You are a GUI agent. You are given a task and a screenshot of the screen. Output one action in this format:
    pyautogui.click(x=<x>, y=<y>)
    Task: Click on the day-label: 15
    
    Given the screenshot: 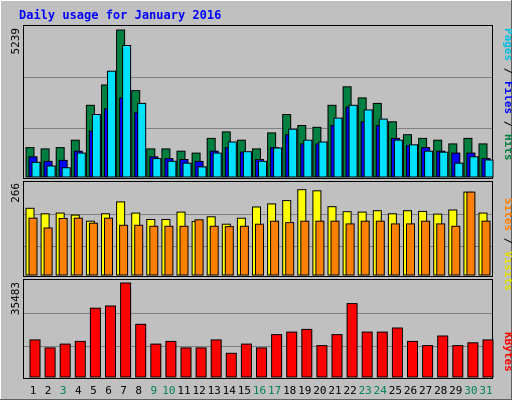 What is the action you would take?
    pyautogui.click(x=244, y=390)
    